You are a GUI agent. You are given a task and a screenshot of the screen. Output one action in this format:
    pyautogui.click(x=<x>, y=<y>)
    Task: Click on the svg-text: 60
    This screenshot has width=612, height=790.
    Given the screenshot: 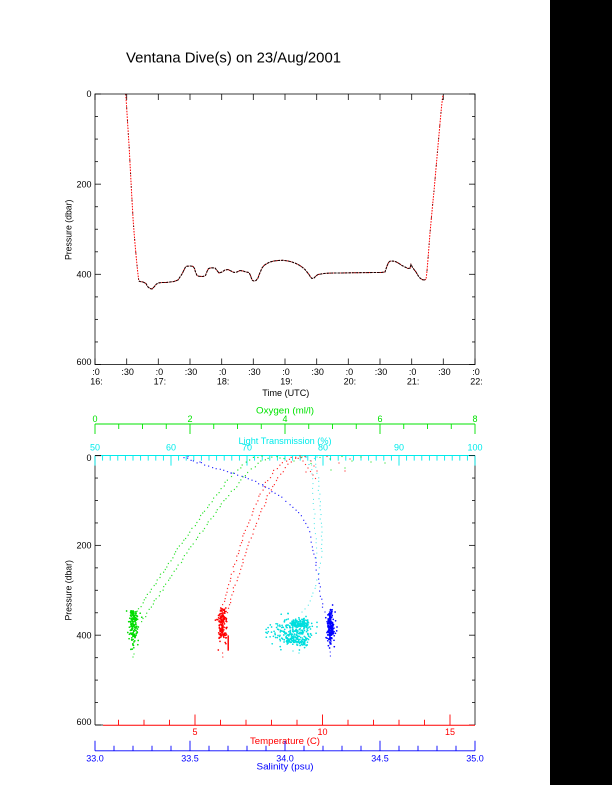 What is the action you would take?
    pyautogui.click(x=171, y=448)
    